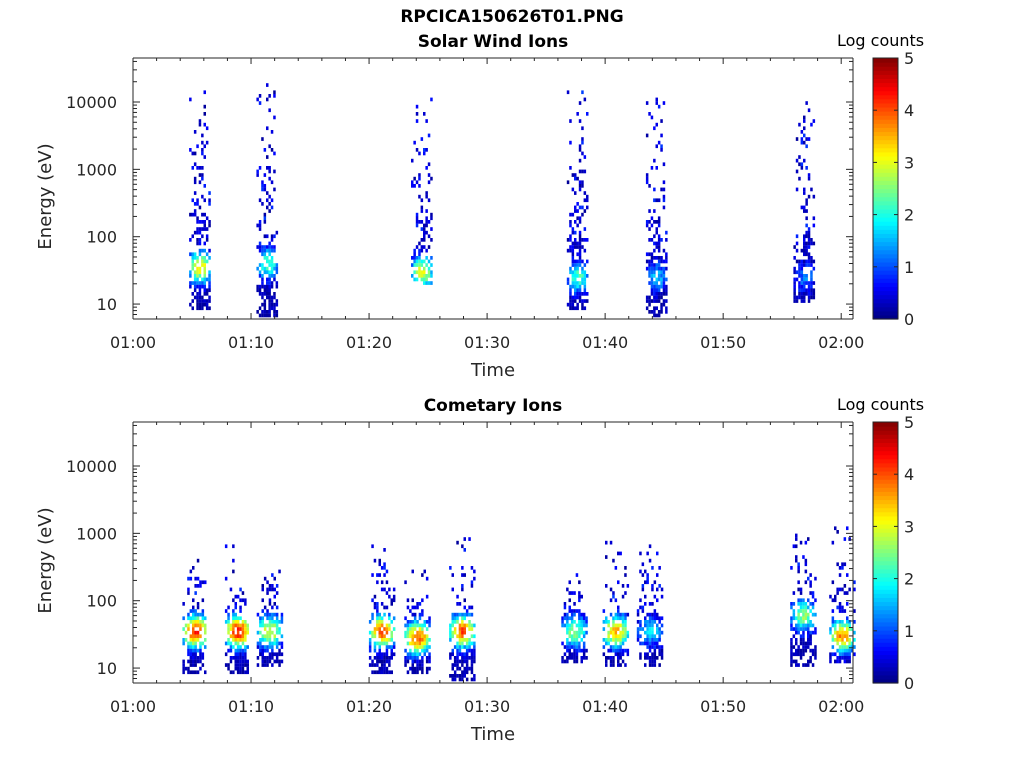 The image size is (1024, 768). What do you see at coordinates (369, 706) in the screenshot?
I see `x-tick-label: 01:20` at bounding box center [369, 706].